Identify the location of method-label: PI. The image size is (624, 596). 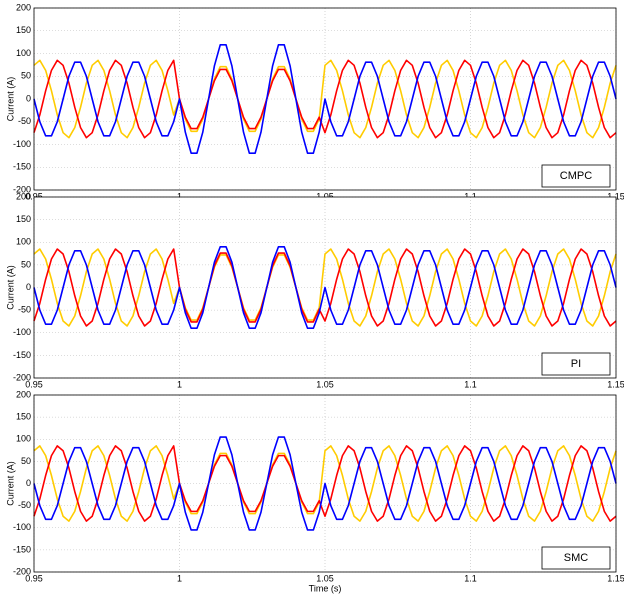
(576, 364).